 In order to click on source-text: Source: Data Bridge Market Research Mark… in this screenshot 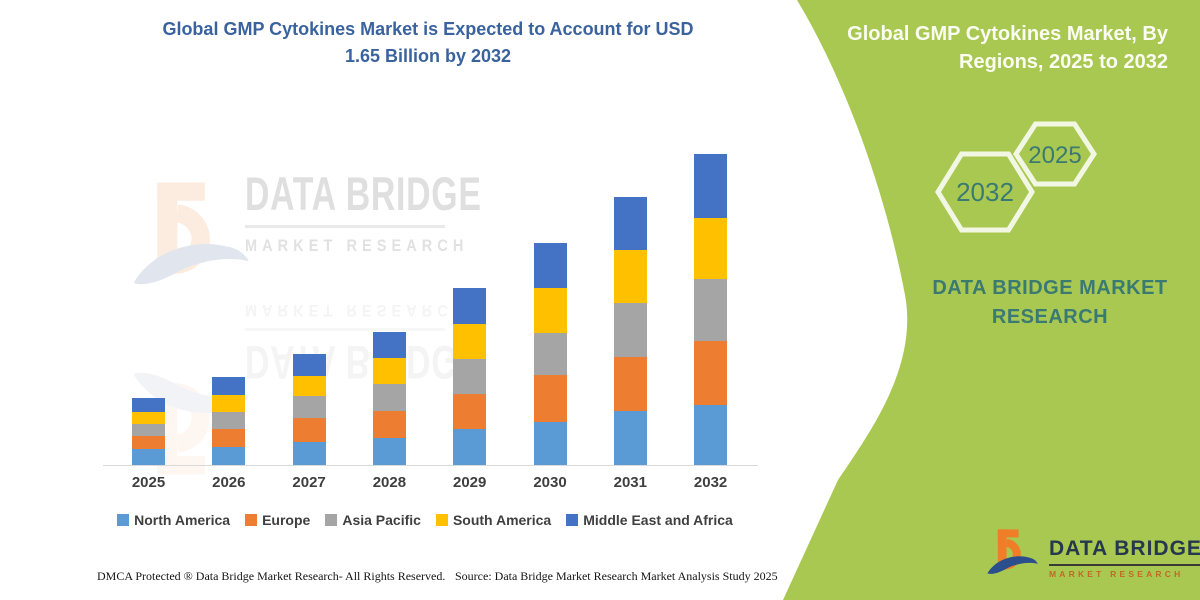, I will do `click(616, 576)`.